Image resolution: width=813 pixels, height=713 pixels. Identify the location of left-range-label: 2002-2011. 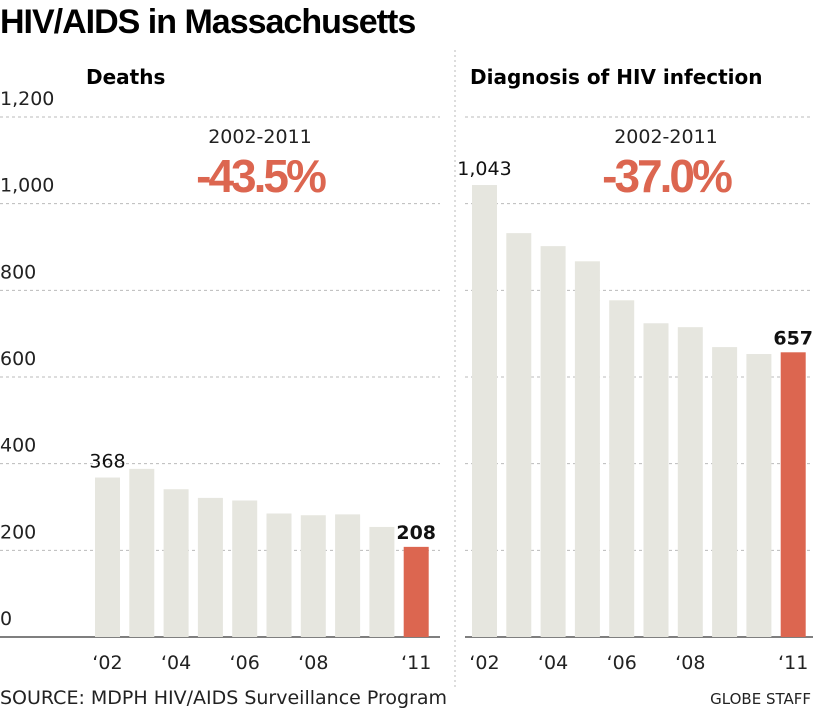
(260, 137).